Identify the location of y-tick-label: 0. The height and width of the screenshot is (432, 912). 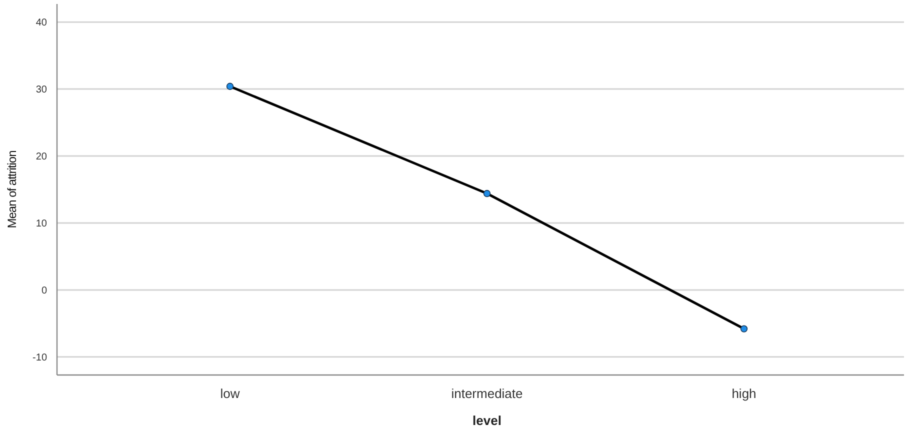
(44, 290).